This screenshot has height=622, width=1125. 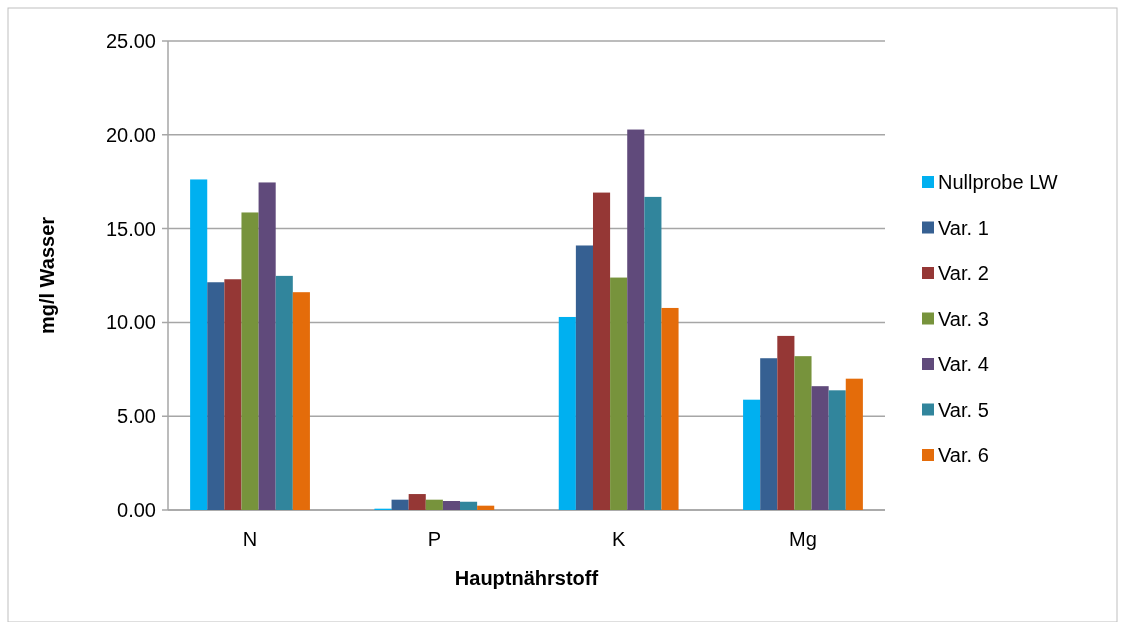 I want to click on y-tick-label: 15.00, so click(x=130, y=228).